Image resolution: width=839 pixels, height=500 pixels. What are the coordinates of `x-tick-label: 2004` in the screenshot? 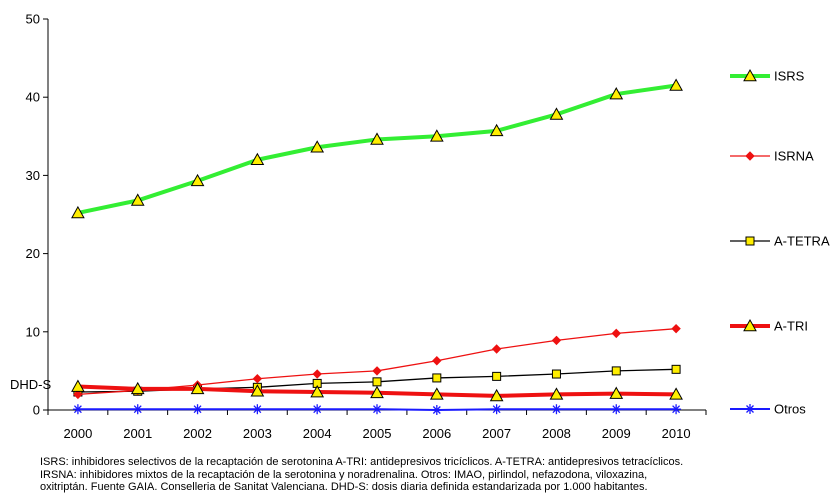 It's located at (317, 433).